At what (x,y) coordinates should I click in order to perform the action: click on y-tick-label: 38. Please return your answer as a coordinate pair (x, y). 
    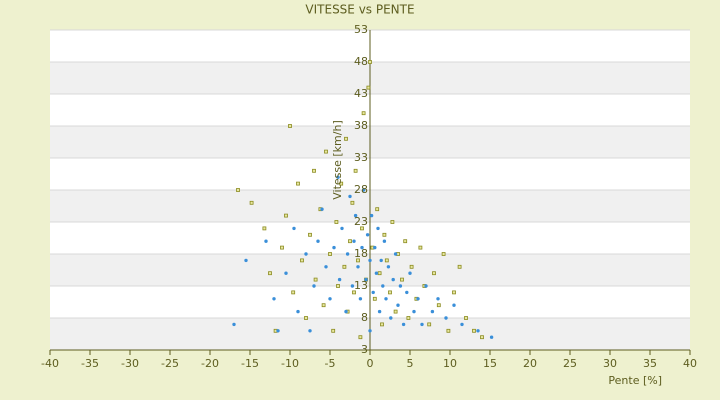
    Looking at the image, I should click on (361, 125).